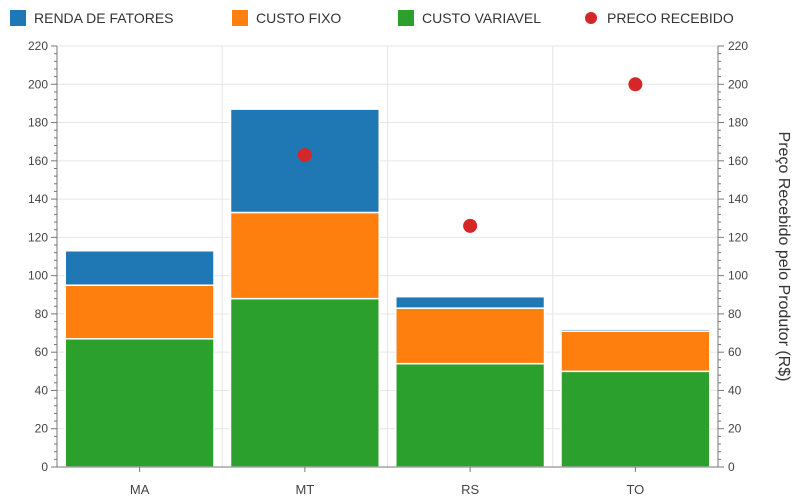 Image resolution: width=798 pixels, height=502 pixels. I want to click on y2-tick-label: 100, so click(738, 276).